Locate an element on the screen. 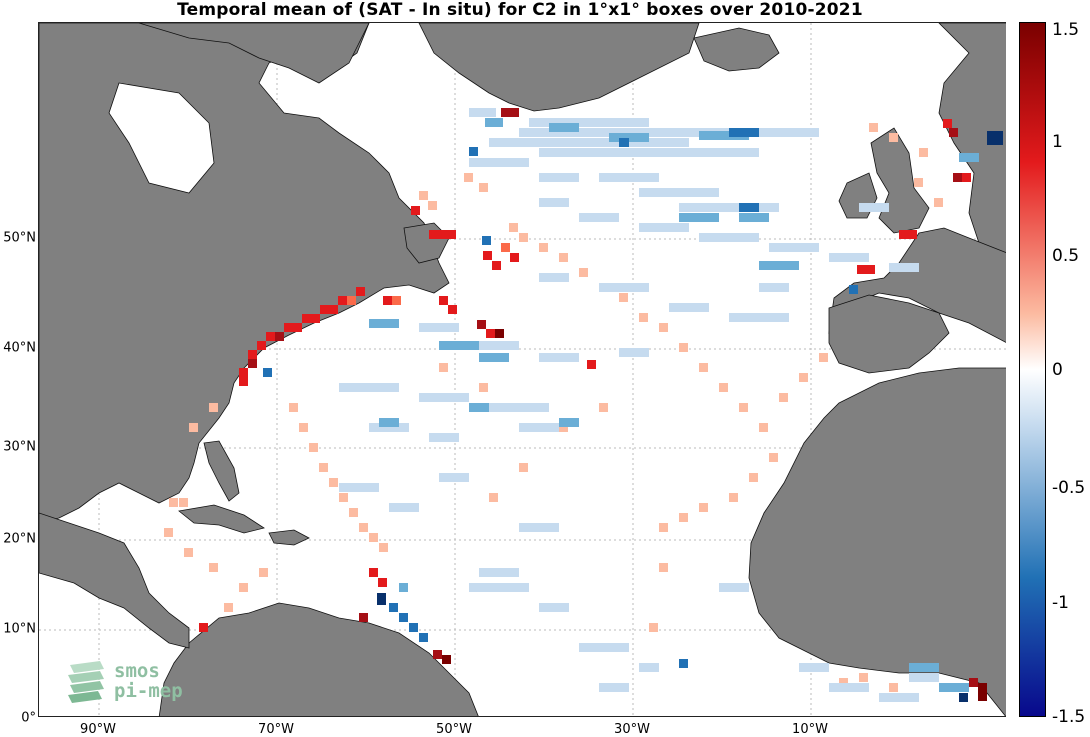 This screenshot has width=1090, height=737. colorbar-tick-label: 1.5 is located at coordinates (1066, 30).